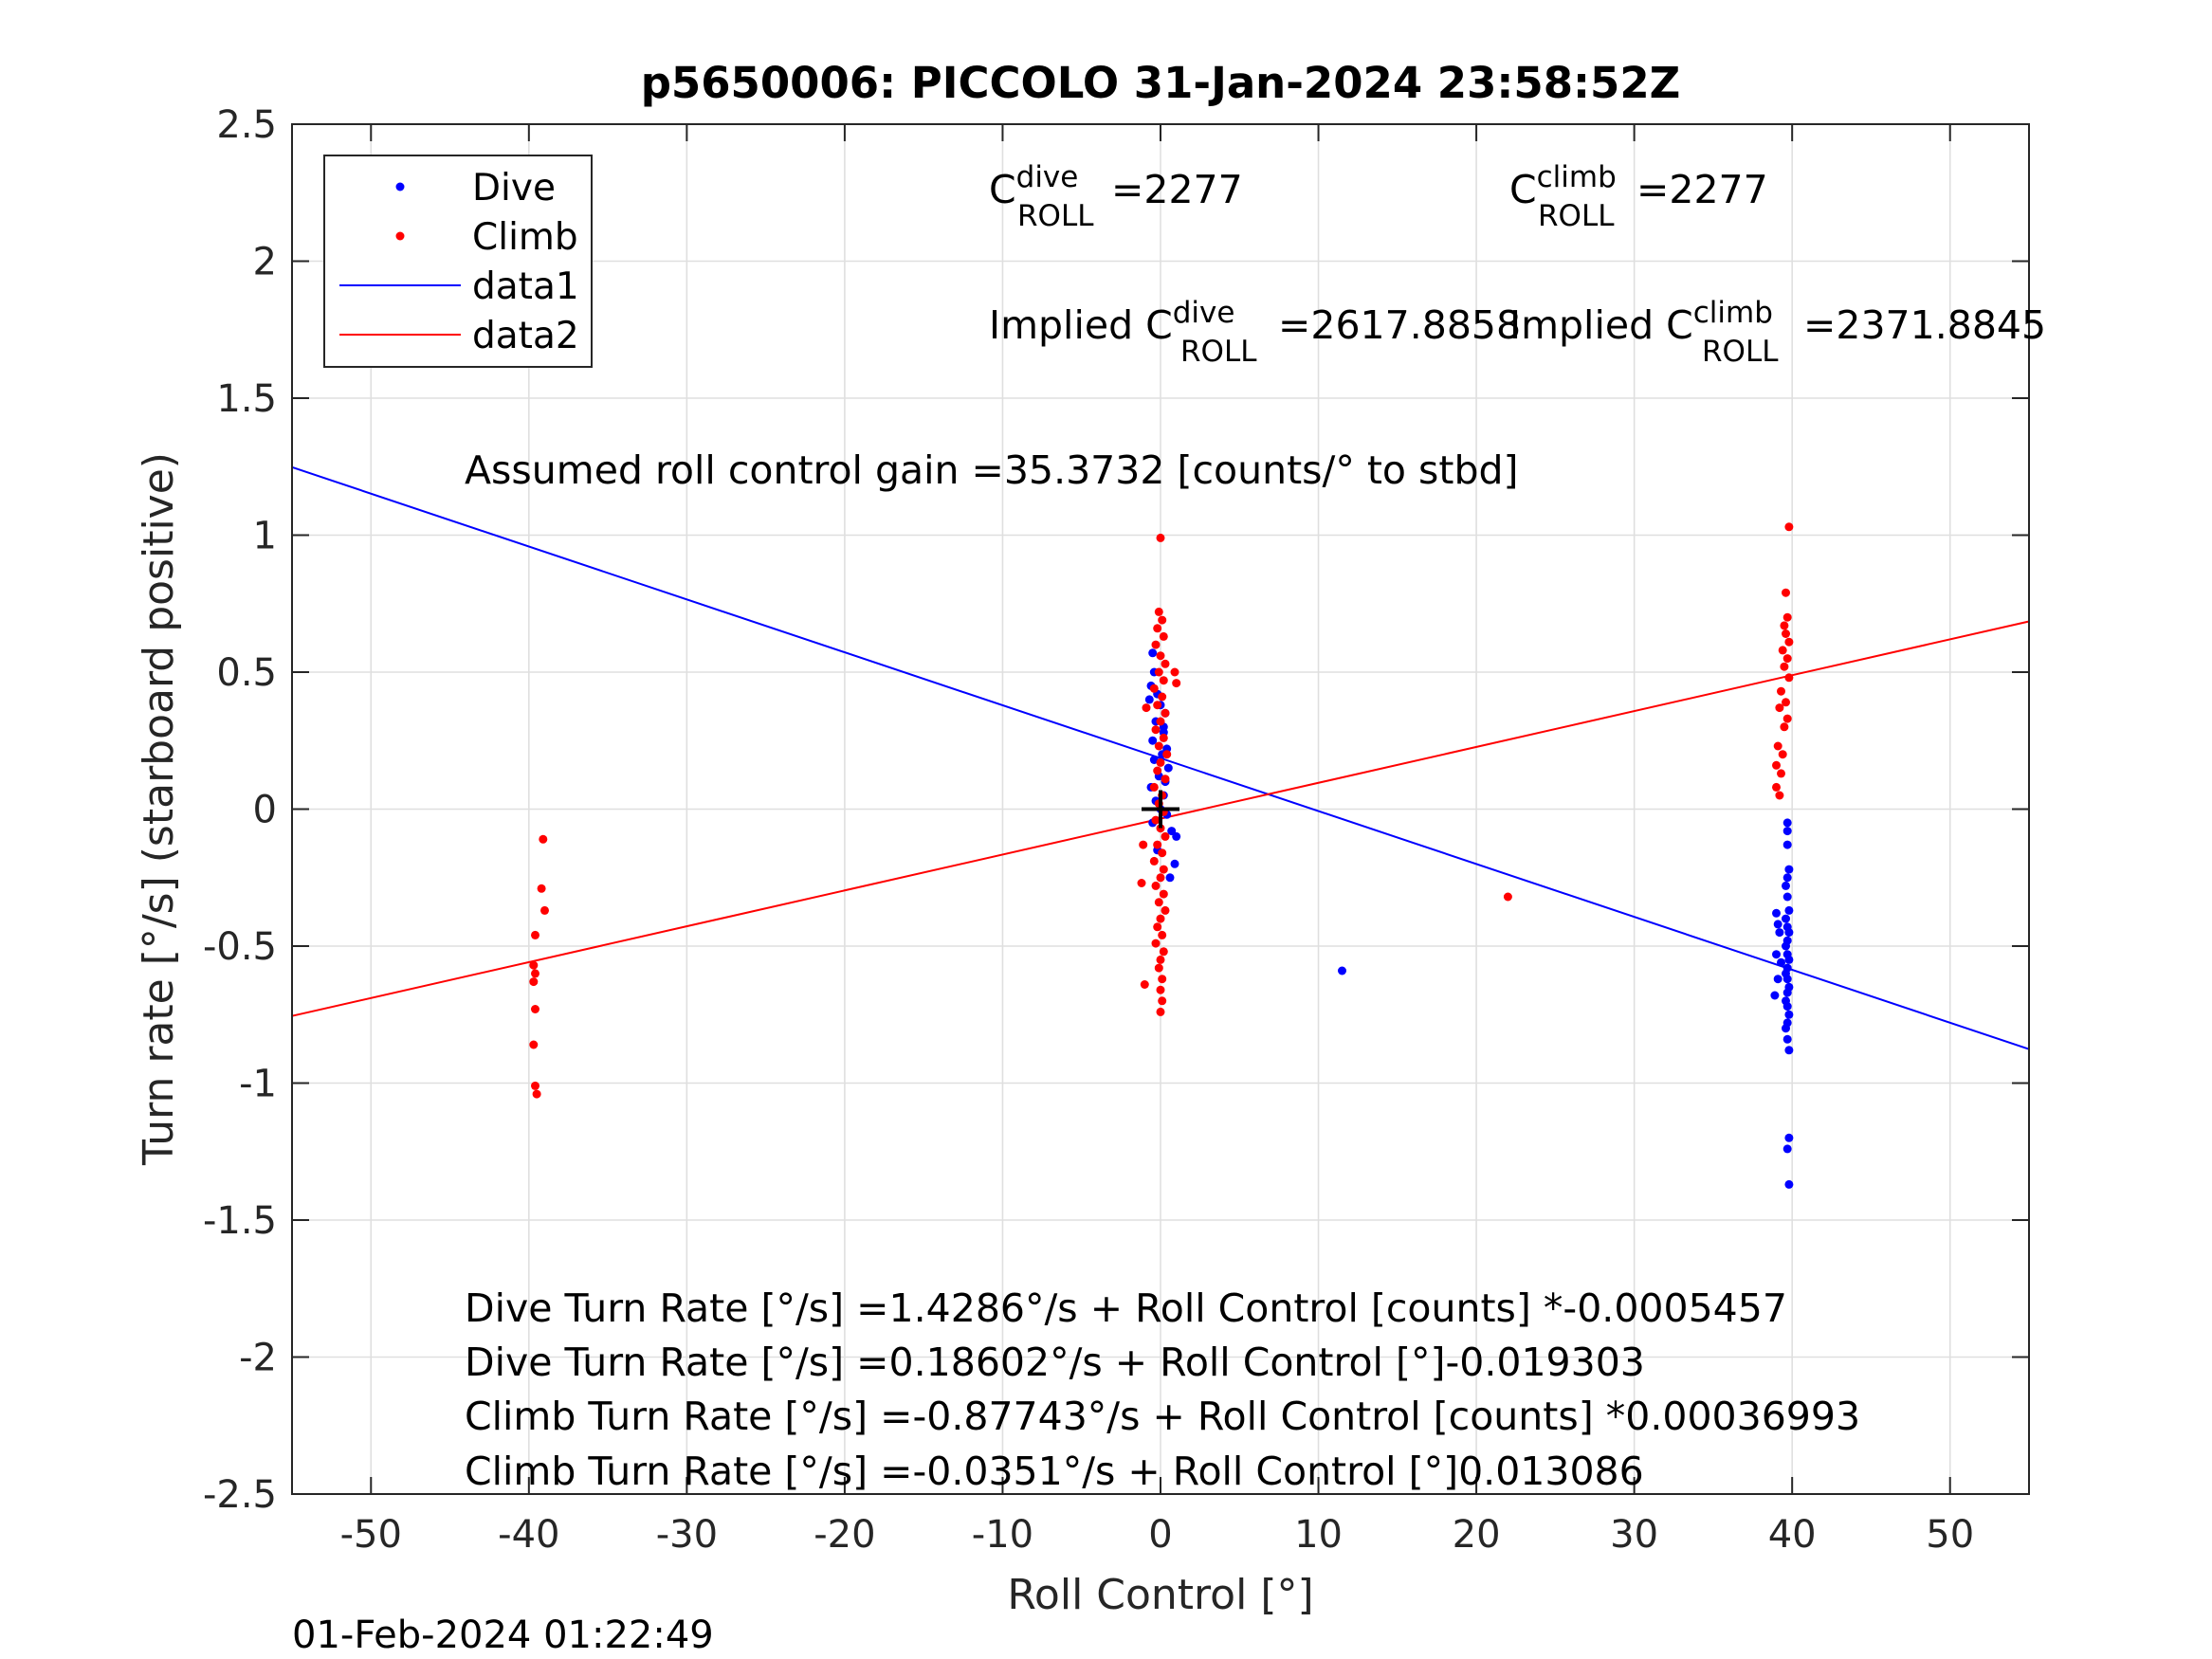 Image resolution: width=2212 pixels, height=1659 pixels. I want to click on x-tick-label: -50, so click(371, 1535).